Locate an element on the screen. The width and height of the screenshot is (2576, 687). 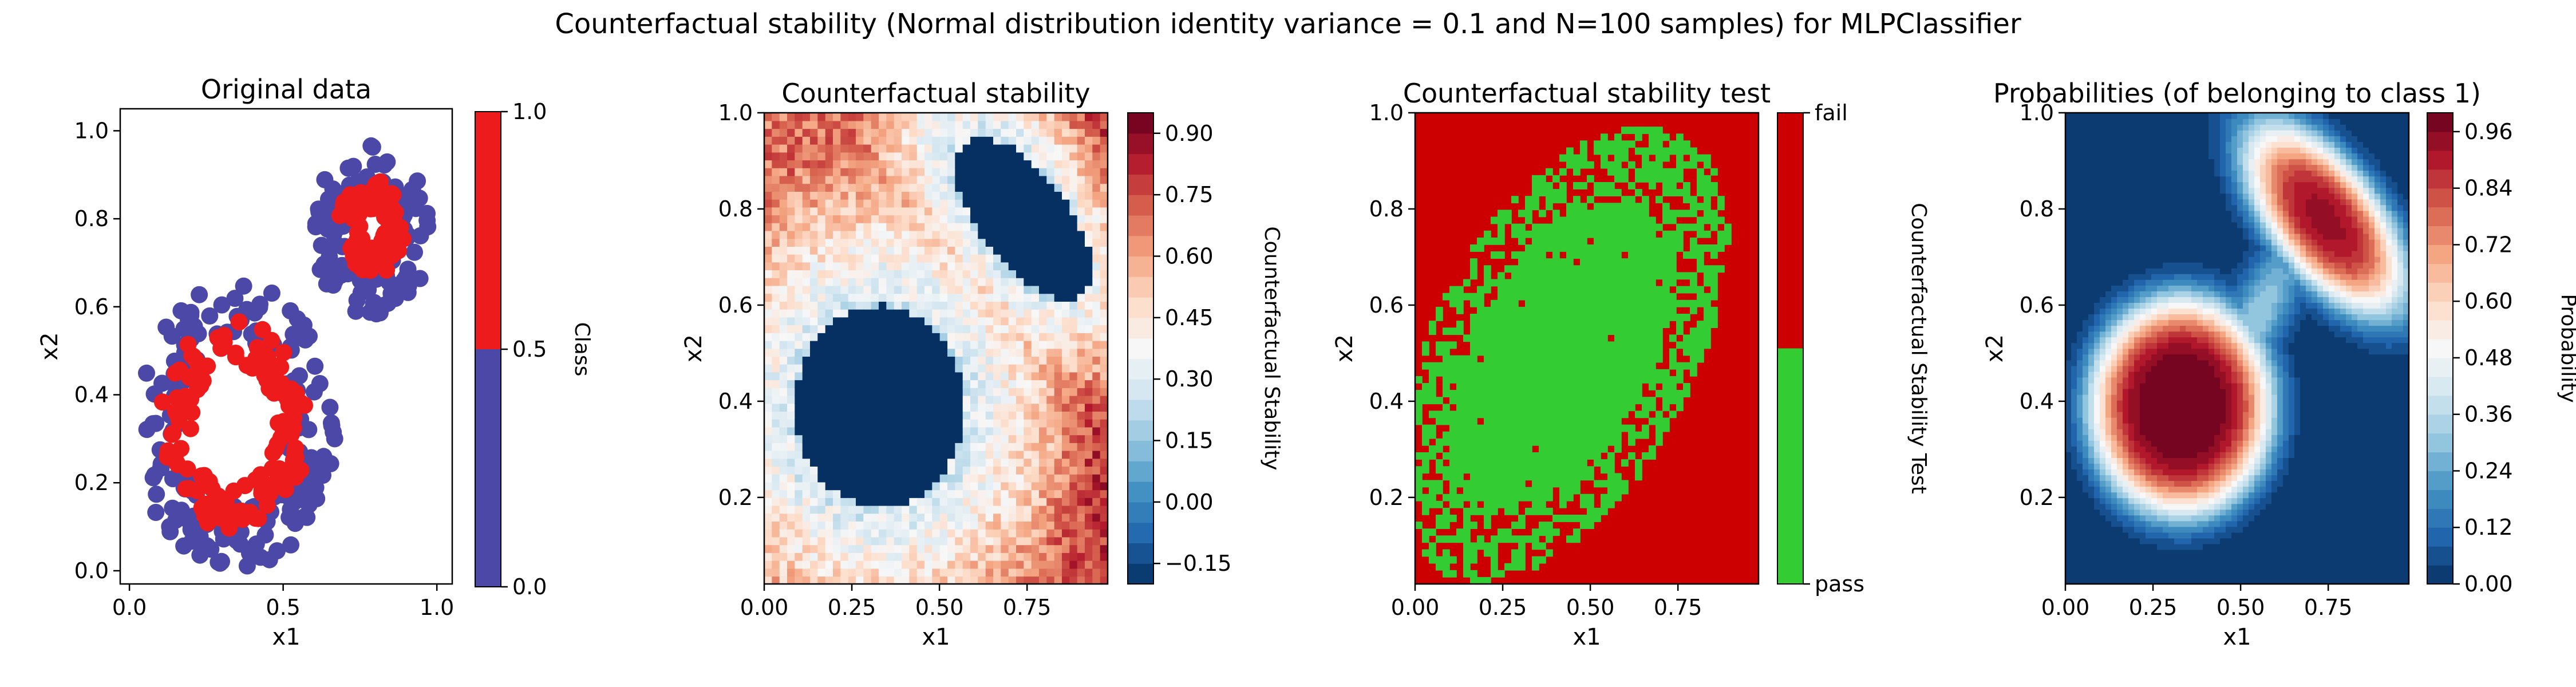
y-axis-label: x2 is located at coordinates (50, 346).